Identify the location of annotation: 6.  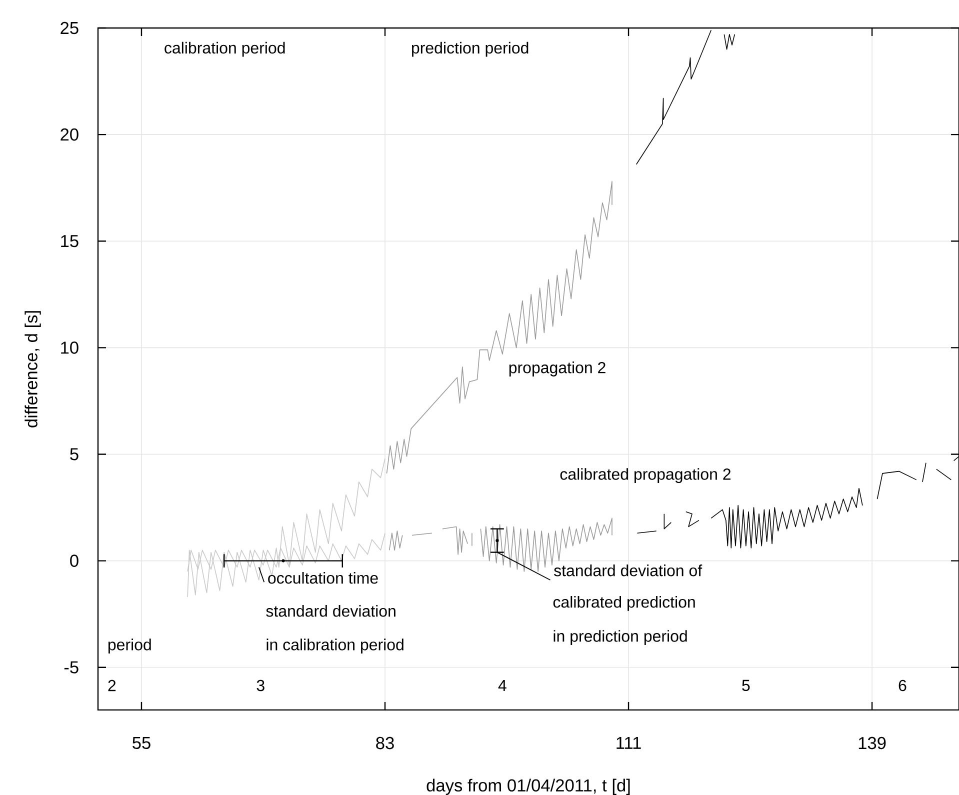
(902, 686).